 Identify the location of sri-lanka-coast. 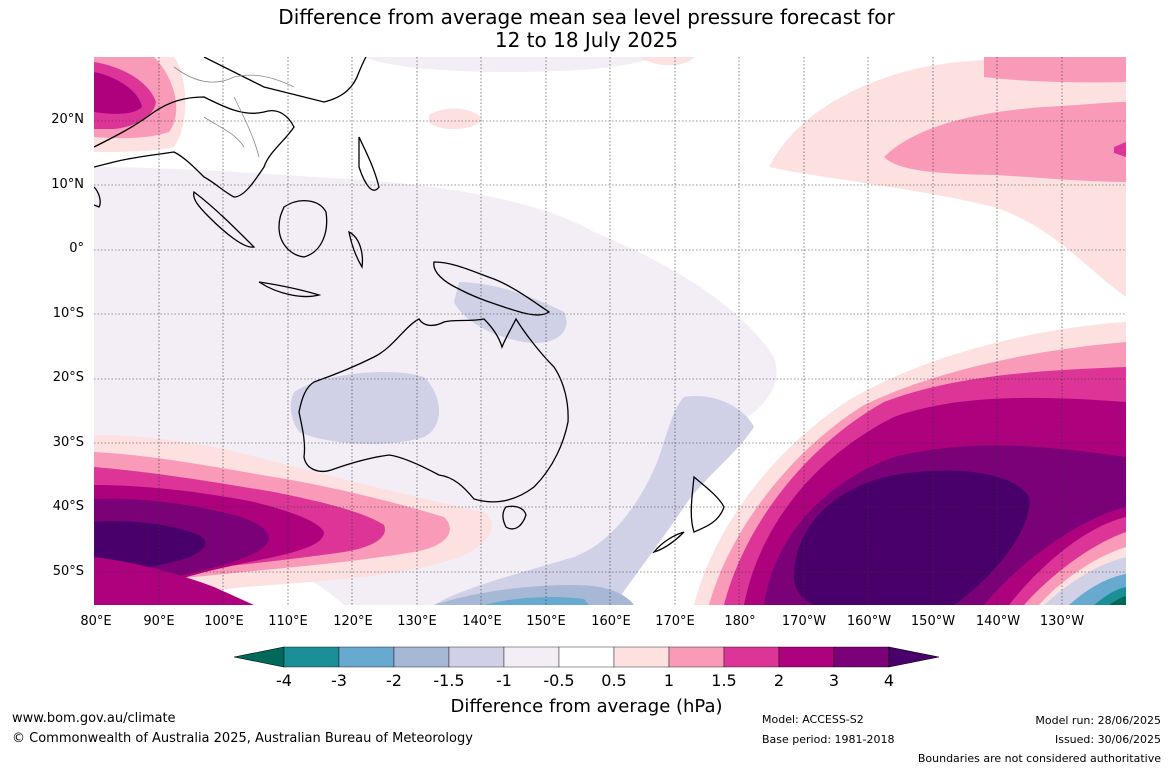
(97, 197).